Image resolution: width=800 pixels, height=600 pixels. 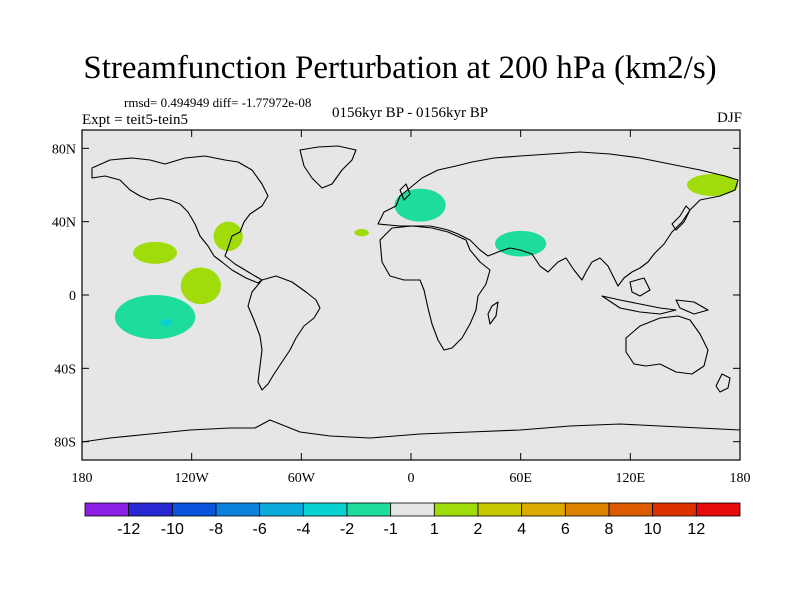 What do you see at coordinates (64, 149) in the screenshot?
I see `y-tick-label: 80N` at bounding box center [64, 149].